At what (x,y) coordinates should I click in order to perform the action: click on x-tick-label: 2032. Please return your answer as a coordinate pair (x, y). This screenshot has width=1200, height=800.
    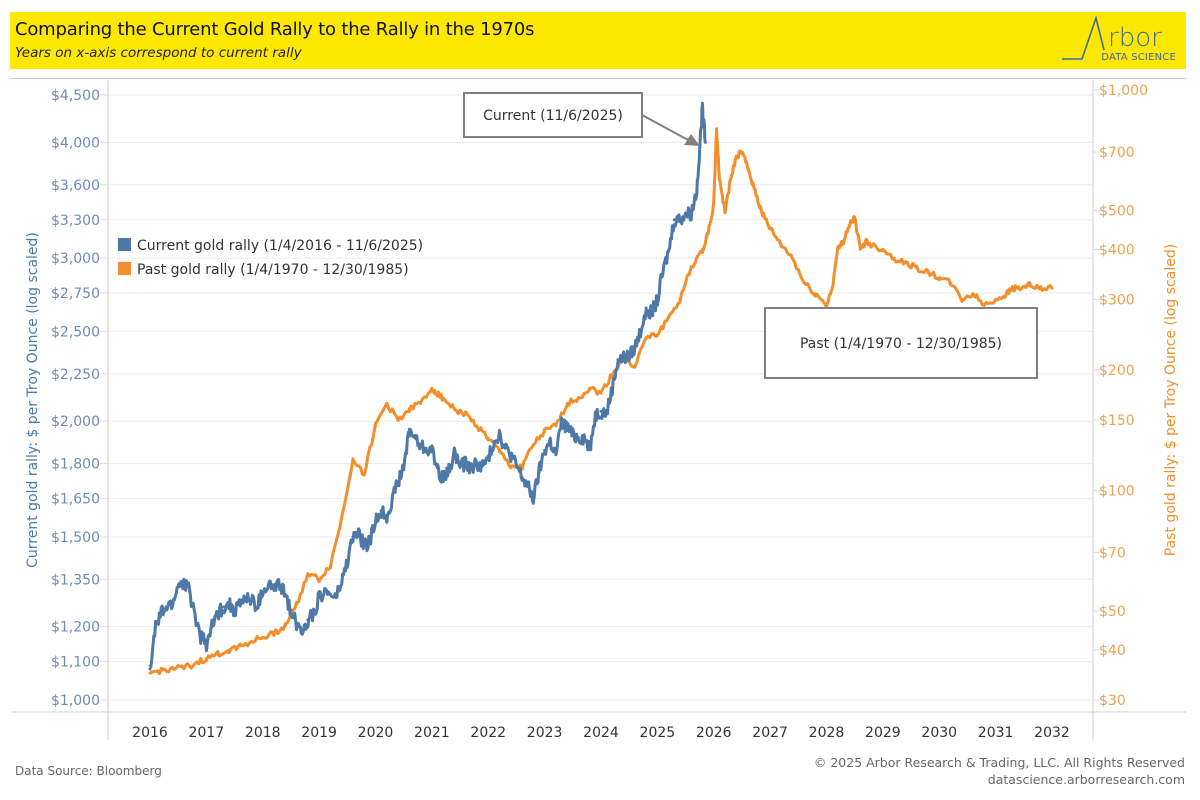
    Looking at the image, I should click on (1052, 733).